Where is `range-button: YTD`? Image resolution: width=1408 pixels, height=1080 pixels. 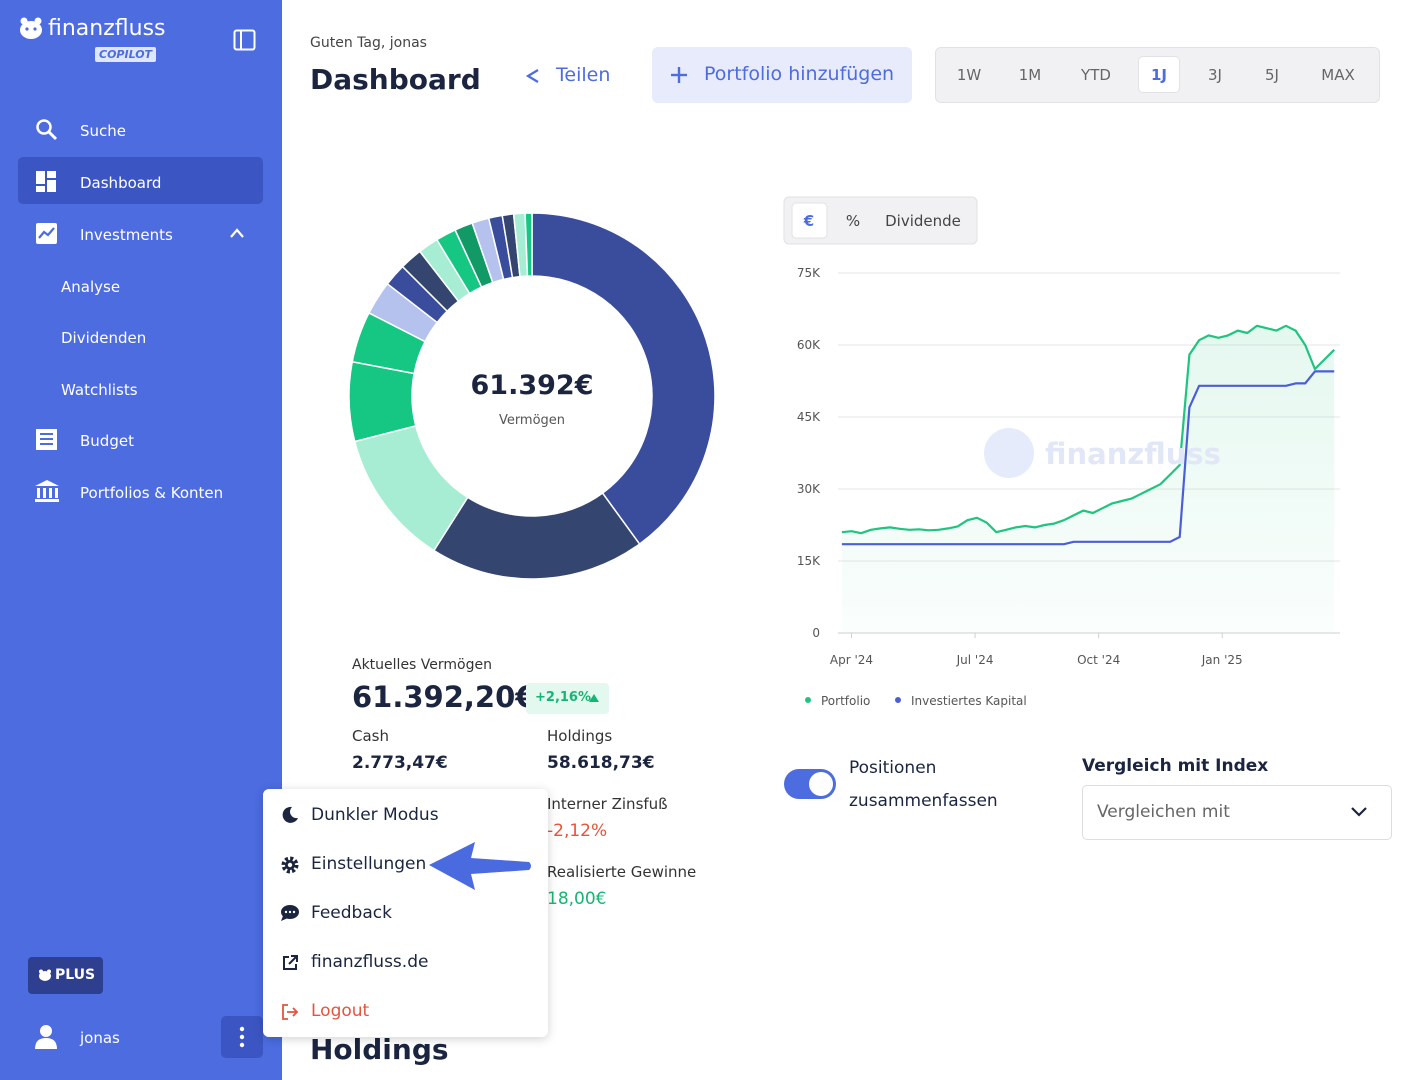
range-button: YTD is located at coordinates (1096, 75).